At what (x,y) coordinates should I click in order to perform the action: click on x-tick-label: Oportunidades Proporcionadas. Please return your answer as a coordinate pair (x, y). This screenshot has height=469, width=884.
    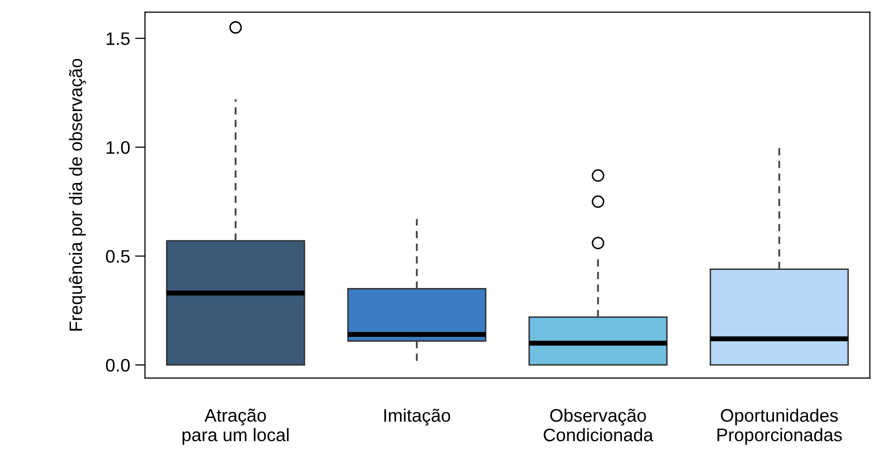
    Looking at the image, I should click on (779, 426).